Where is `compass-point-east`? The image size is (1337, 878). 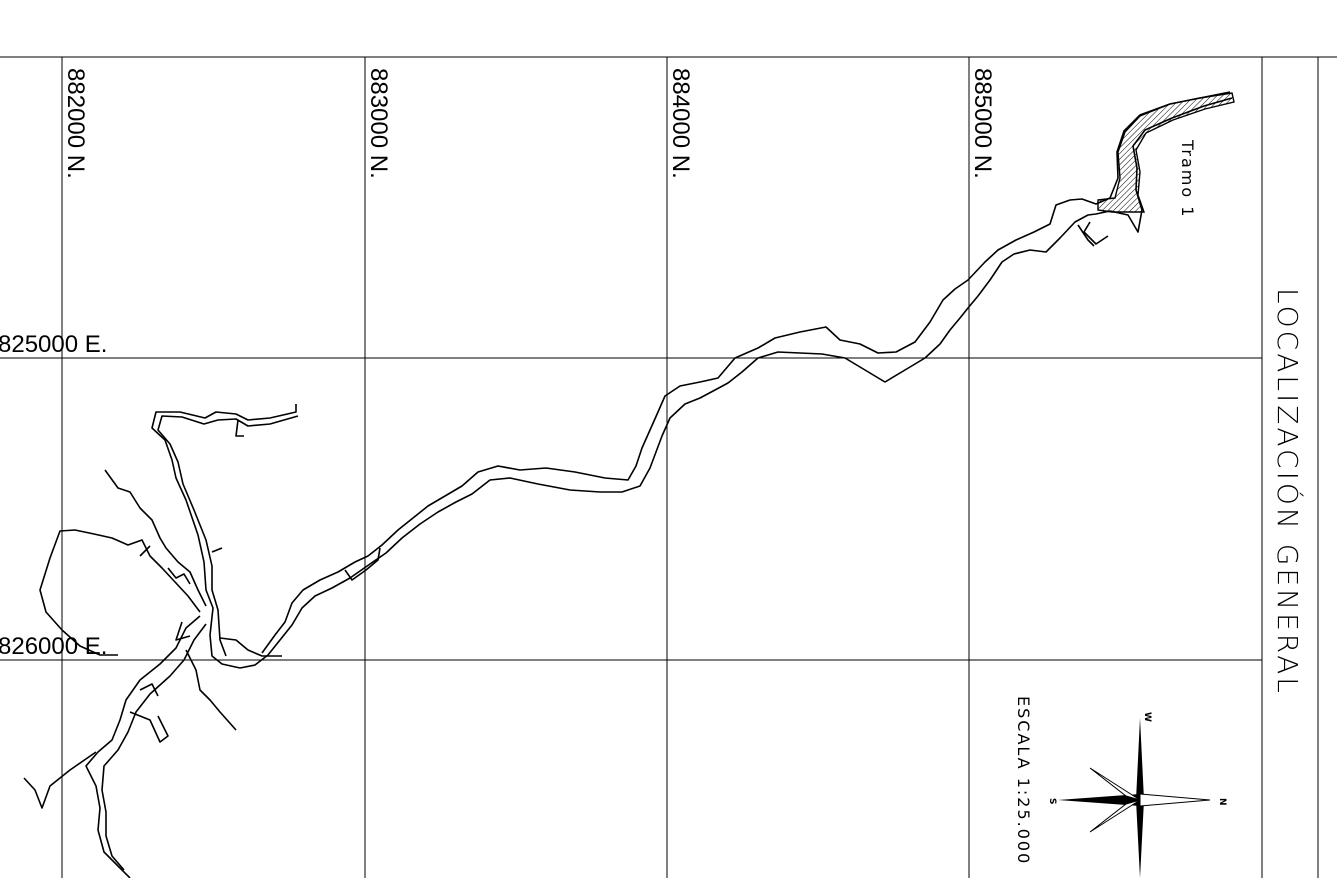
compass-point-east is located at coordinates (1140, 839).